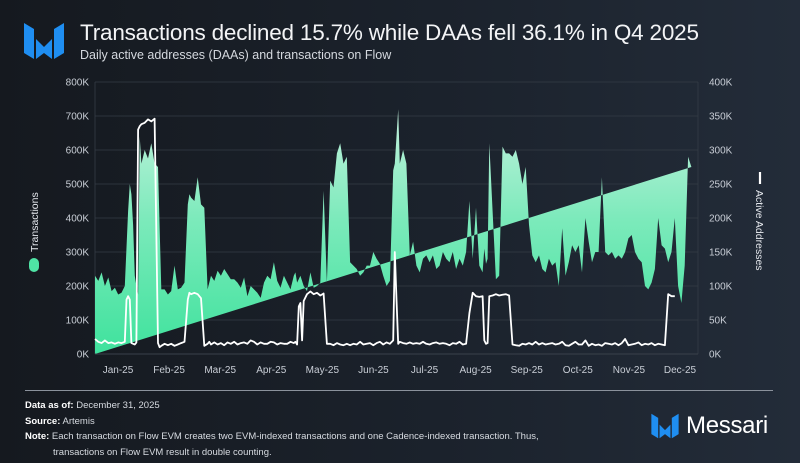  What do you see at coordinates (78, 321) in the screenshot?
I see `left-axis-tick-label: 100K` at bounding box center [78, 321].